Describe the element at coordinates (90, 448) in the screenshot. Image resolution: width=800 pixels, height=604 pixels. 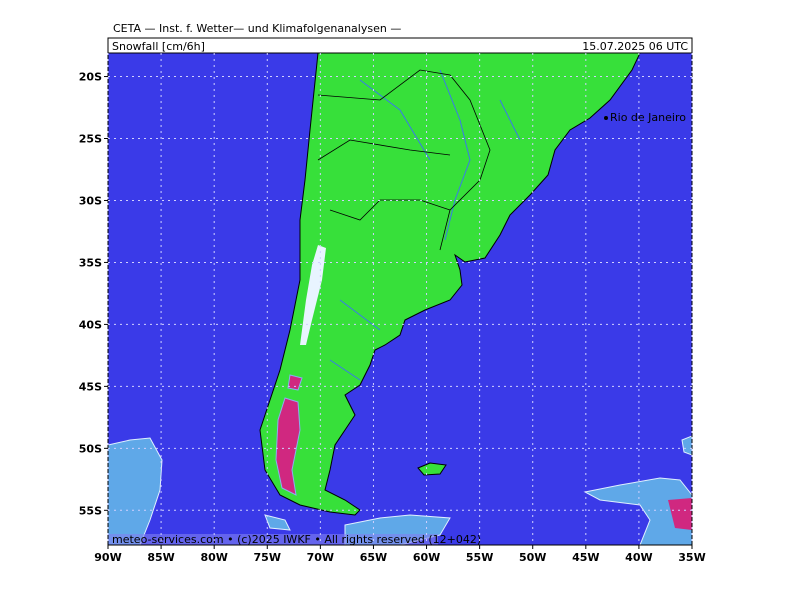
I see `lat-tick-label: 50S` at that location.